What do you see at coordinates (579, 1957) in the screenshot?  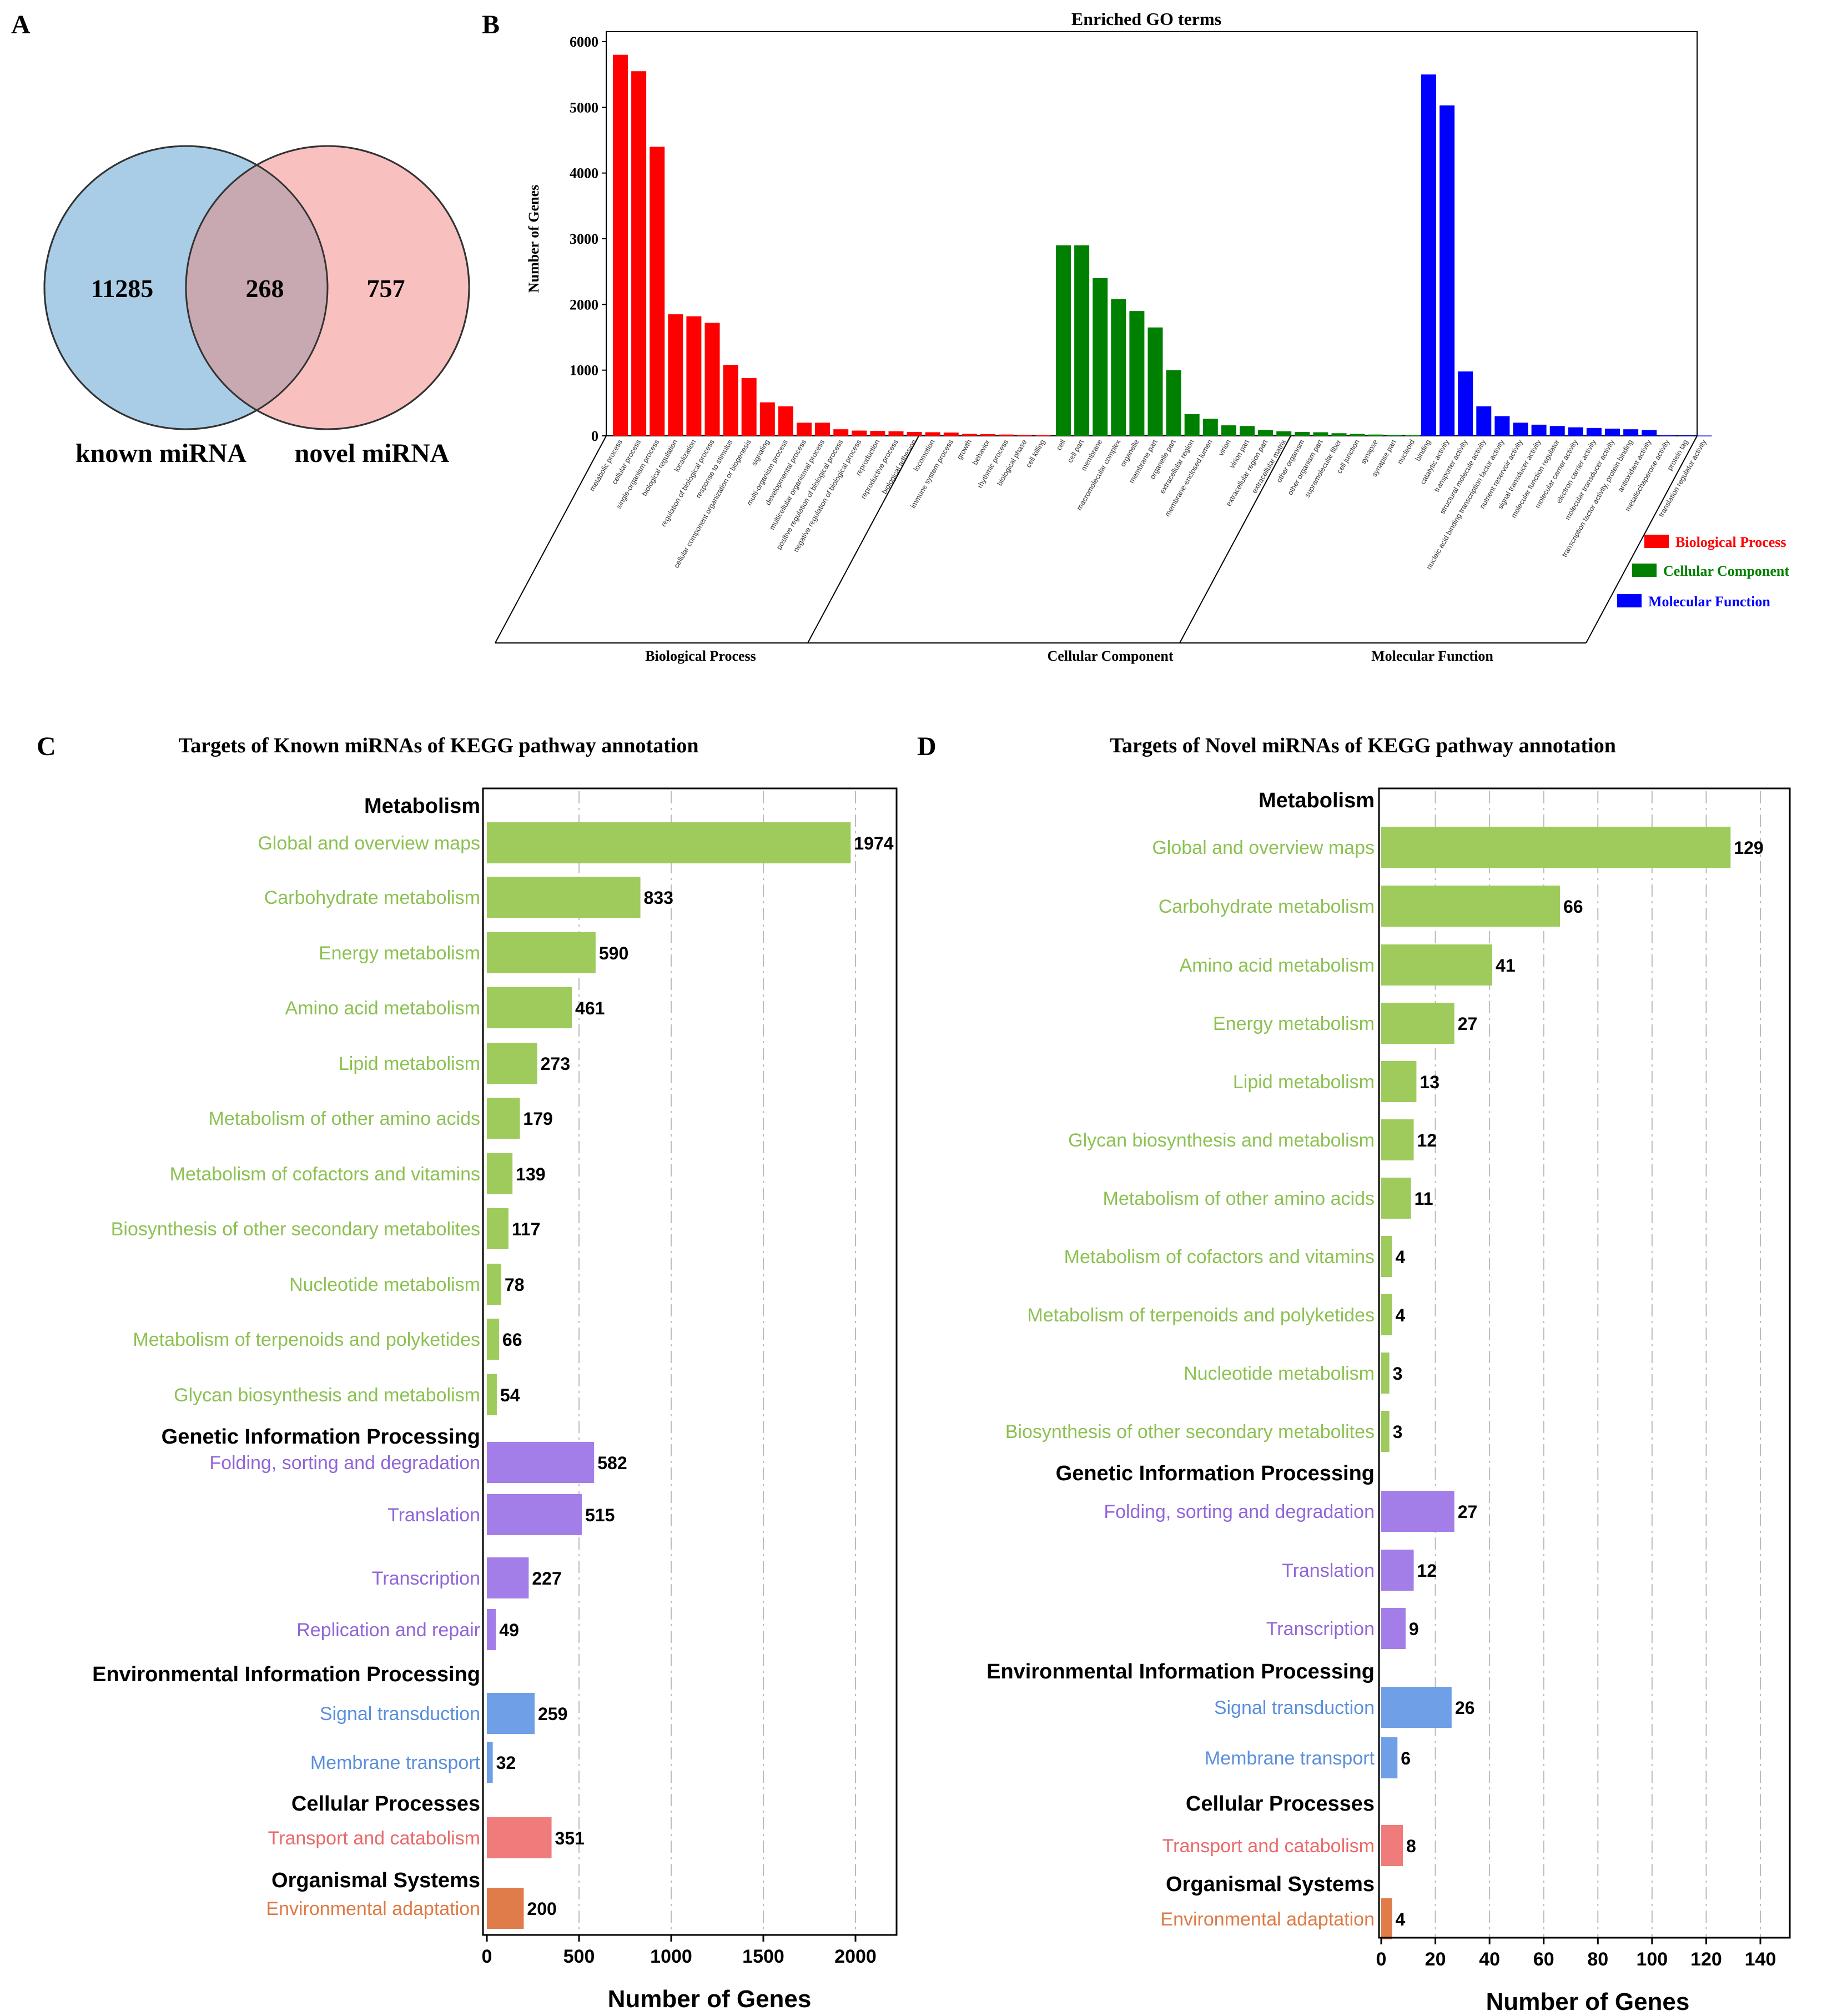 I see `kegg-known-x-tick-label: 500` at bounding box center [579, 1957].